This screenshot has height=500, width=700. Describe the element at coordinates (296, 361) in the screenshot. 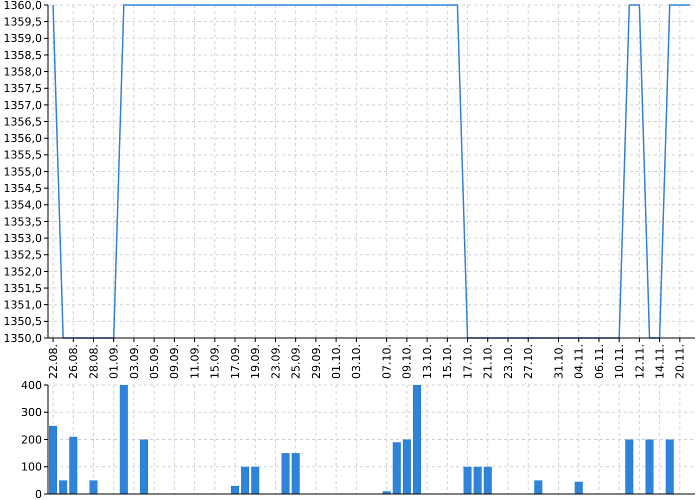

I see `x-tick-label: 25.09.` at that location.